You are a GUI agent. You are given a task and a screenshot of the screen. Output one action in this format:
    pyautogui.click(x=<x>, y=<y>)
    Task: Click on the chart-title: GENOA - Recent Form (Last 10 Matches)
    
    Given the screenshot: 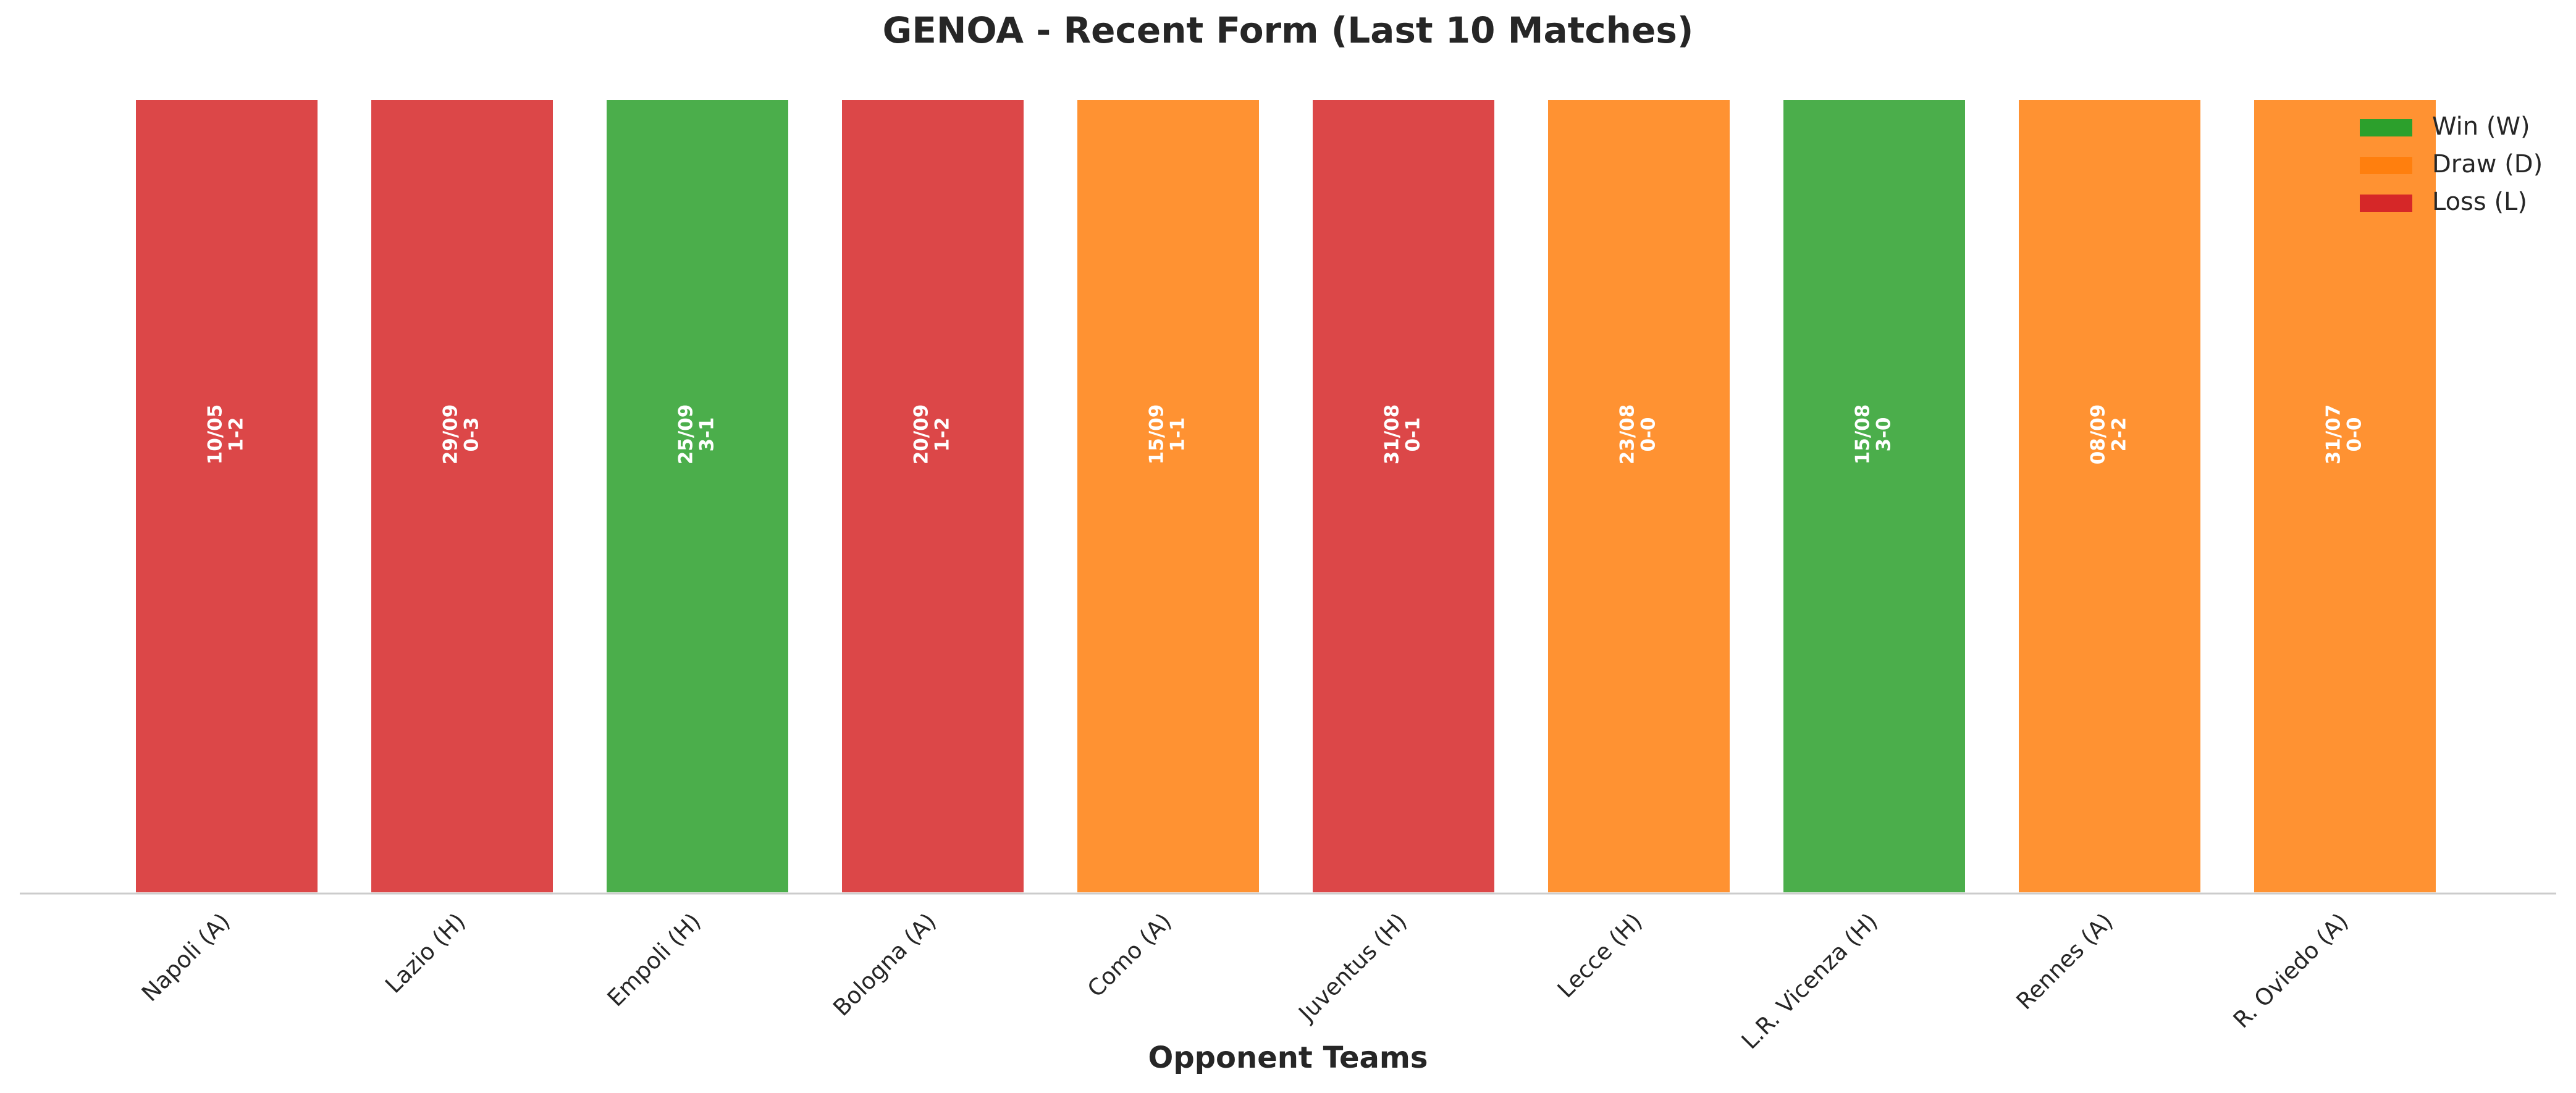 What is the action you would take?
    pyautogui.click(x=1288, y=30)
    